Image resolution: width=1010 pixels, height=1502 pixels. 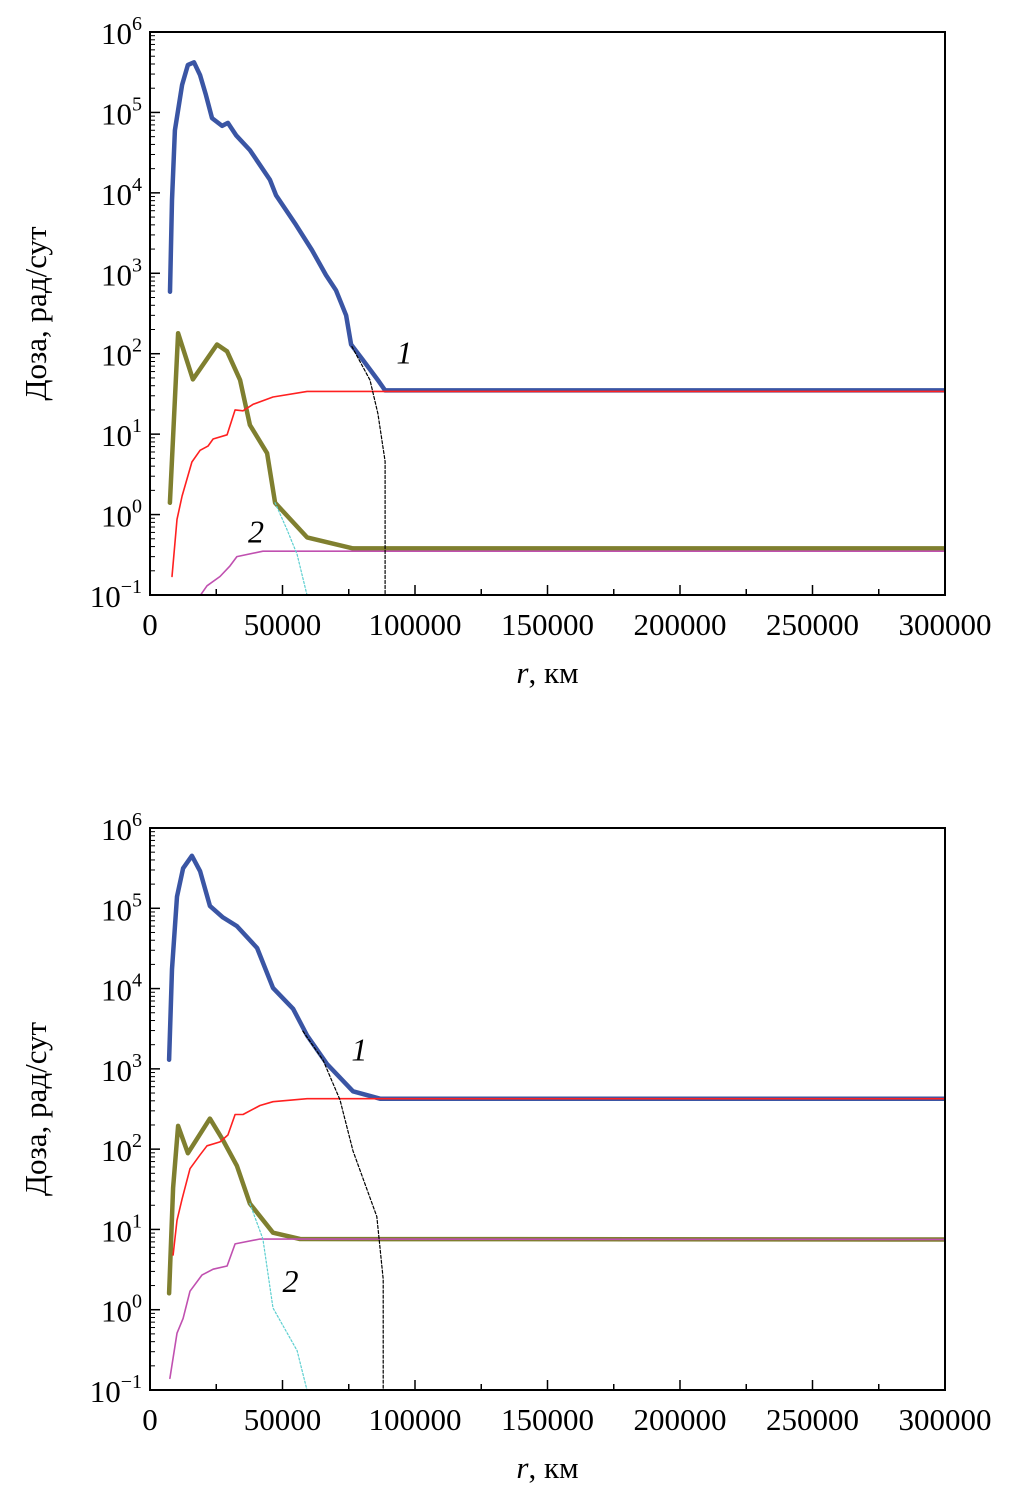 I want to click on series-curve-2-total, so click(x=556, y=440).